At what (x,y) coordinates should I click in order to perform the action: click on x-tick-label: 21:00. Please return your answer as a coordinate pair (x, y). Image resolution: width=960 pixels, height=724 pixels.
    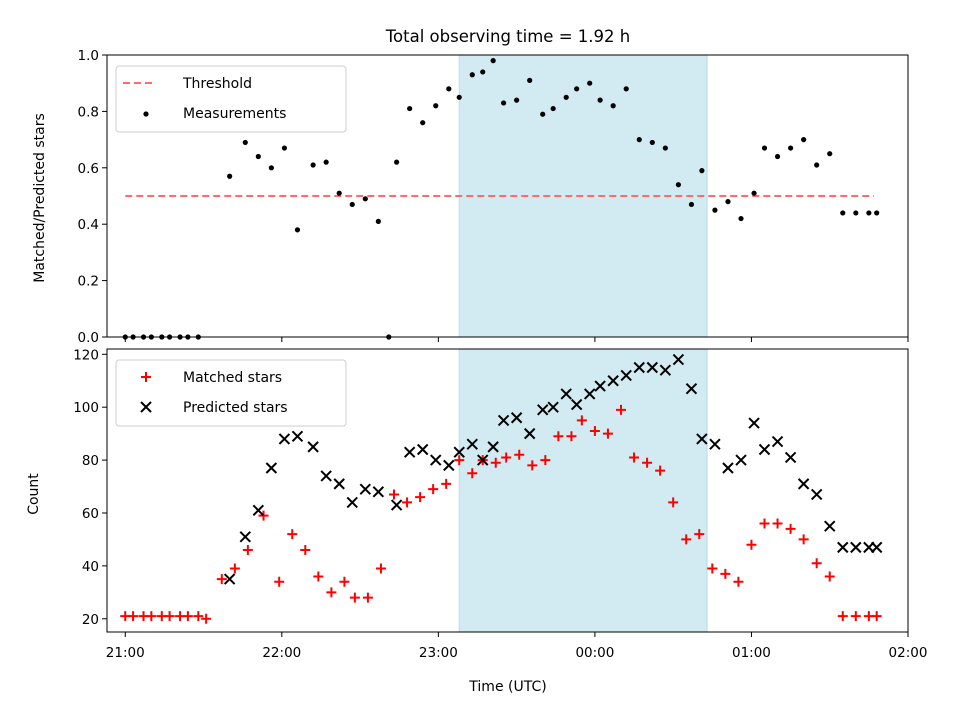
    Looking at the image, I should click on (125, 653).